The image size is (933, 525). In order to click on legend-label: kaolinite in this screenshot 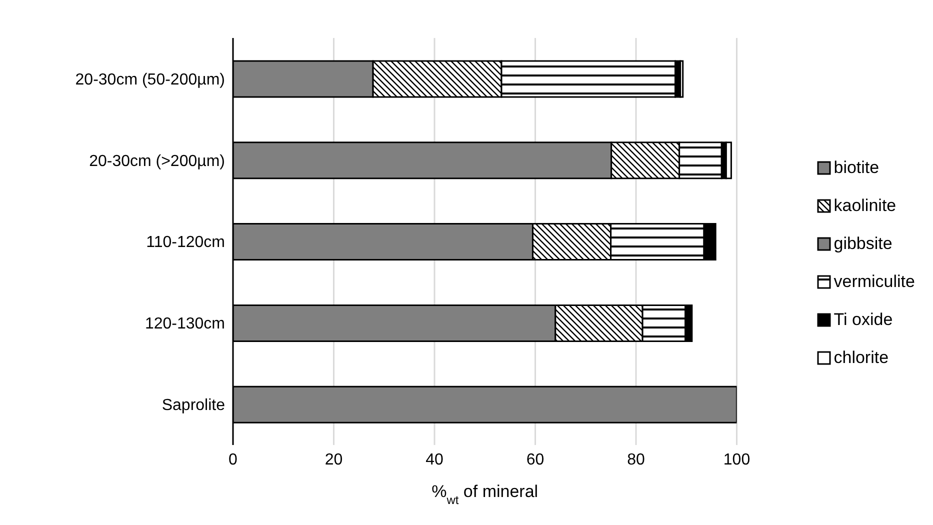, I will do `click(865, 206)`.